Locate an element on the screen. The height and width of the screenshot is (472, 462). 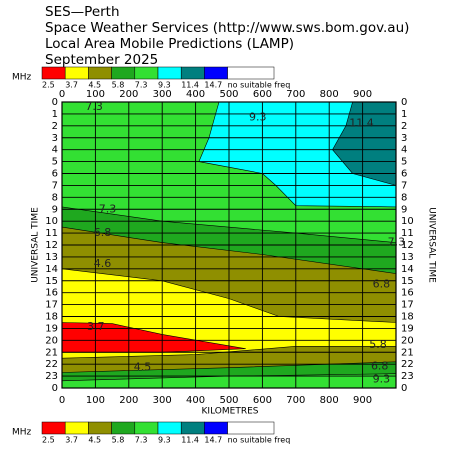
x-tick-label: 0 is located at coordinates (62, 94).